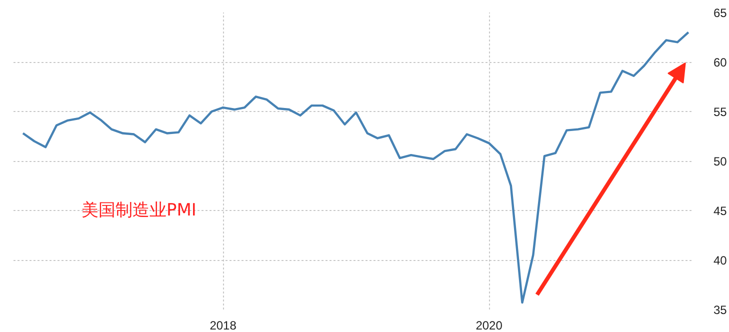  What do you see at coordinates (721, 161) in the screenshot?
I see `y-tick-label: 50` at bounding box center [721, 161].